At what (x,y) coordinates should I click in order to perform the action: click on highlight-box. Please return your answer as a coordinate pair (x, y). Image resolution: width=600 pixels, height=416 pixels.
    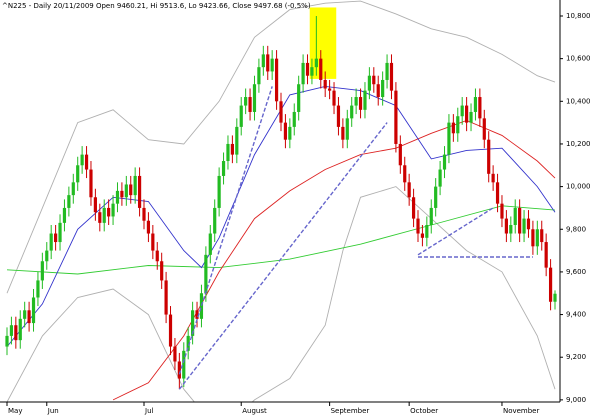
    Looking at the image, I should click on (323, 43).